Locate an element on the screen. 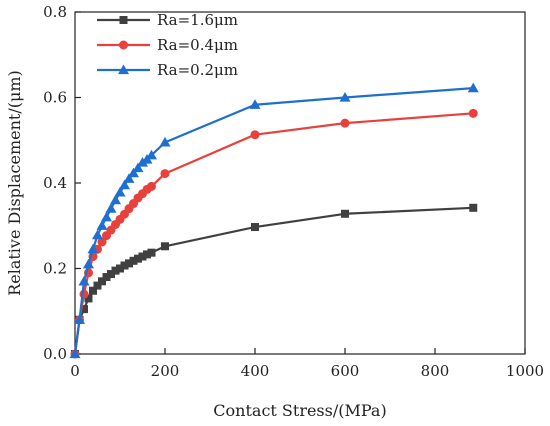 This screenshot has width=550, height=426. legend-item: Ra=1.6μm is located at coordinates (167, 20).